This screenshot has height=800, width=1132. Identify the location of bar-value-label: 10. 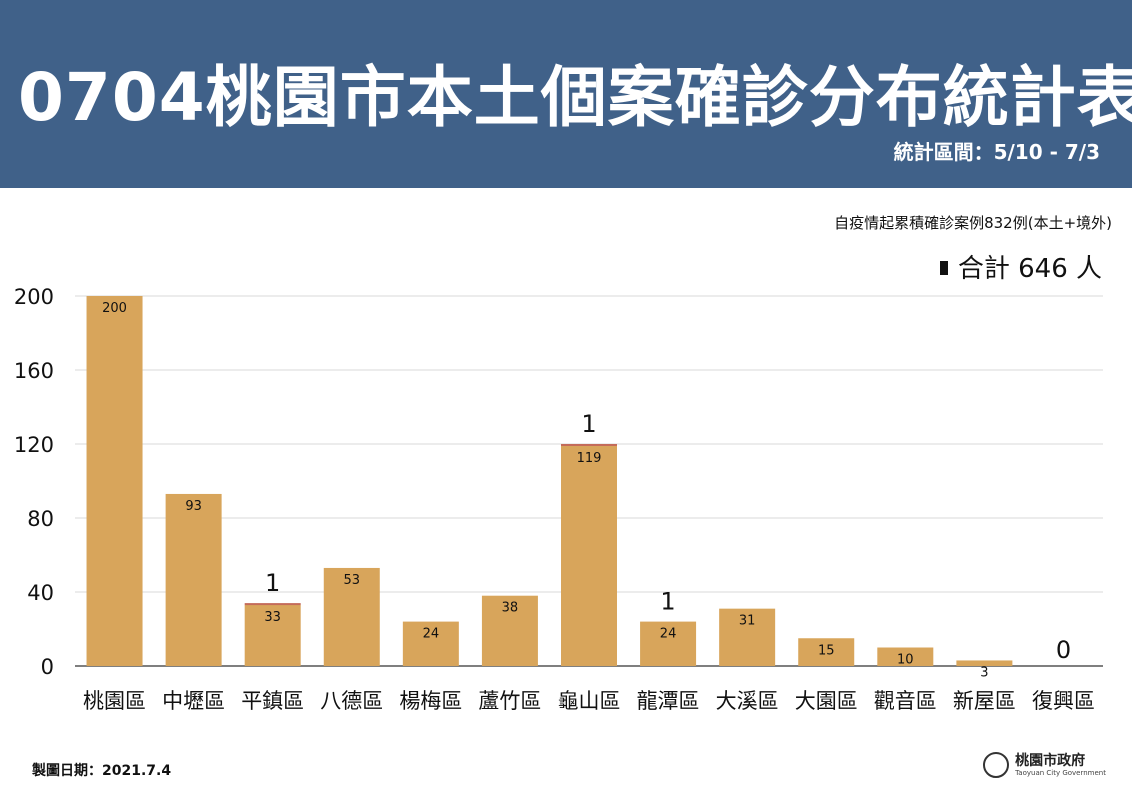
(905, 660).